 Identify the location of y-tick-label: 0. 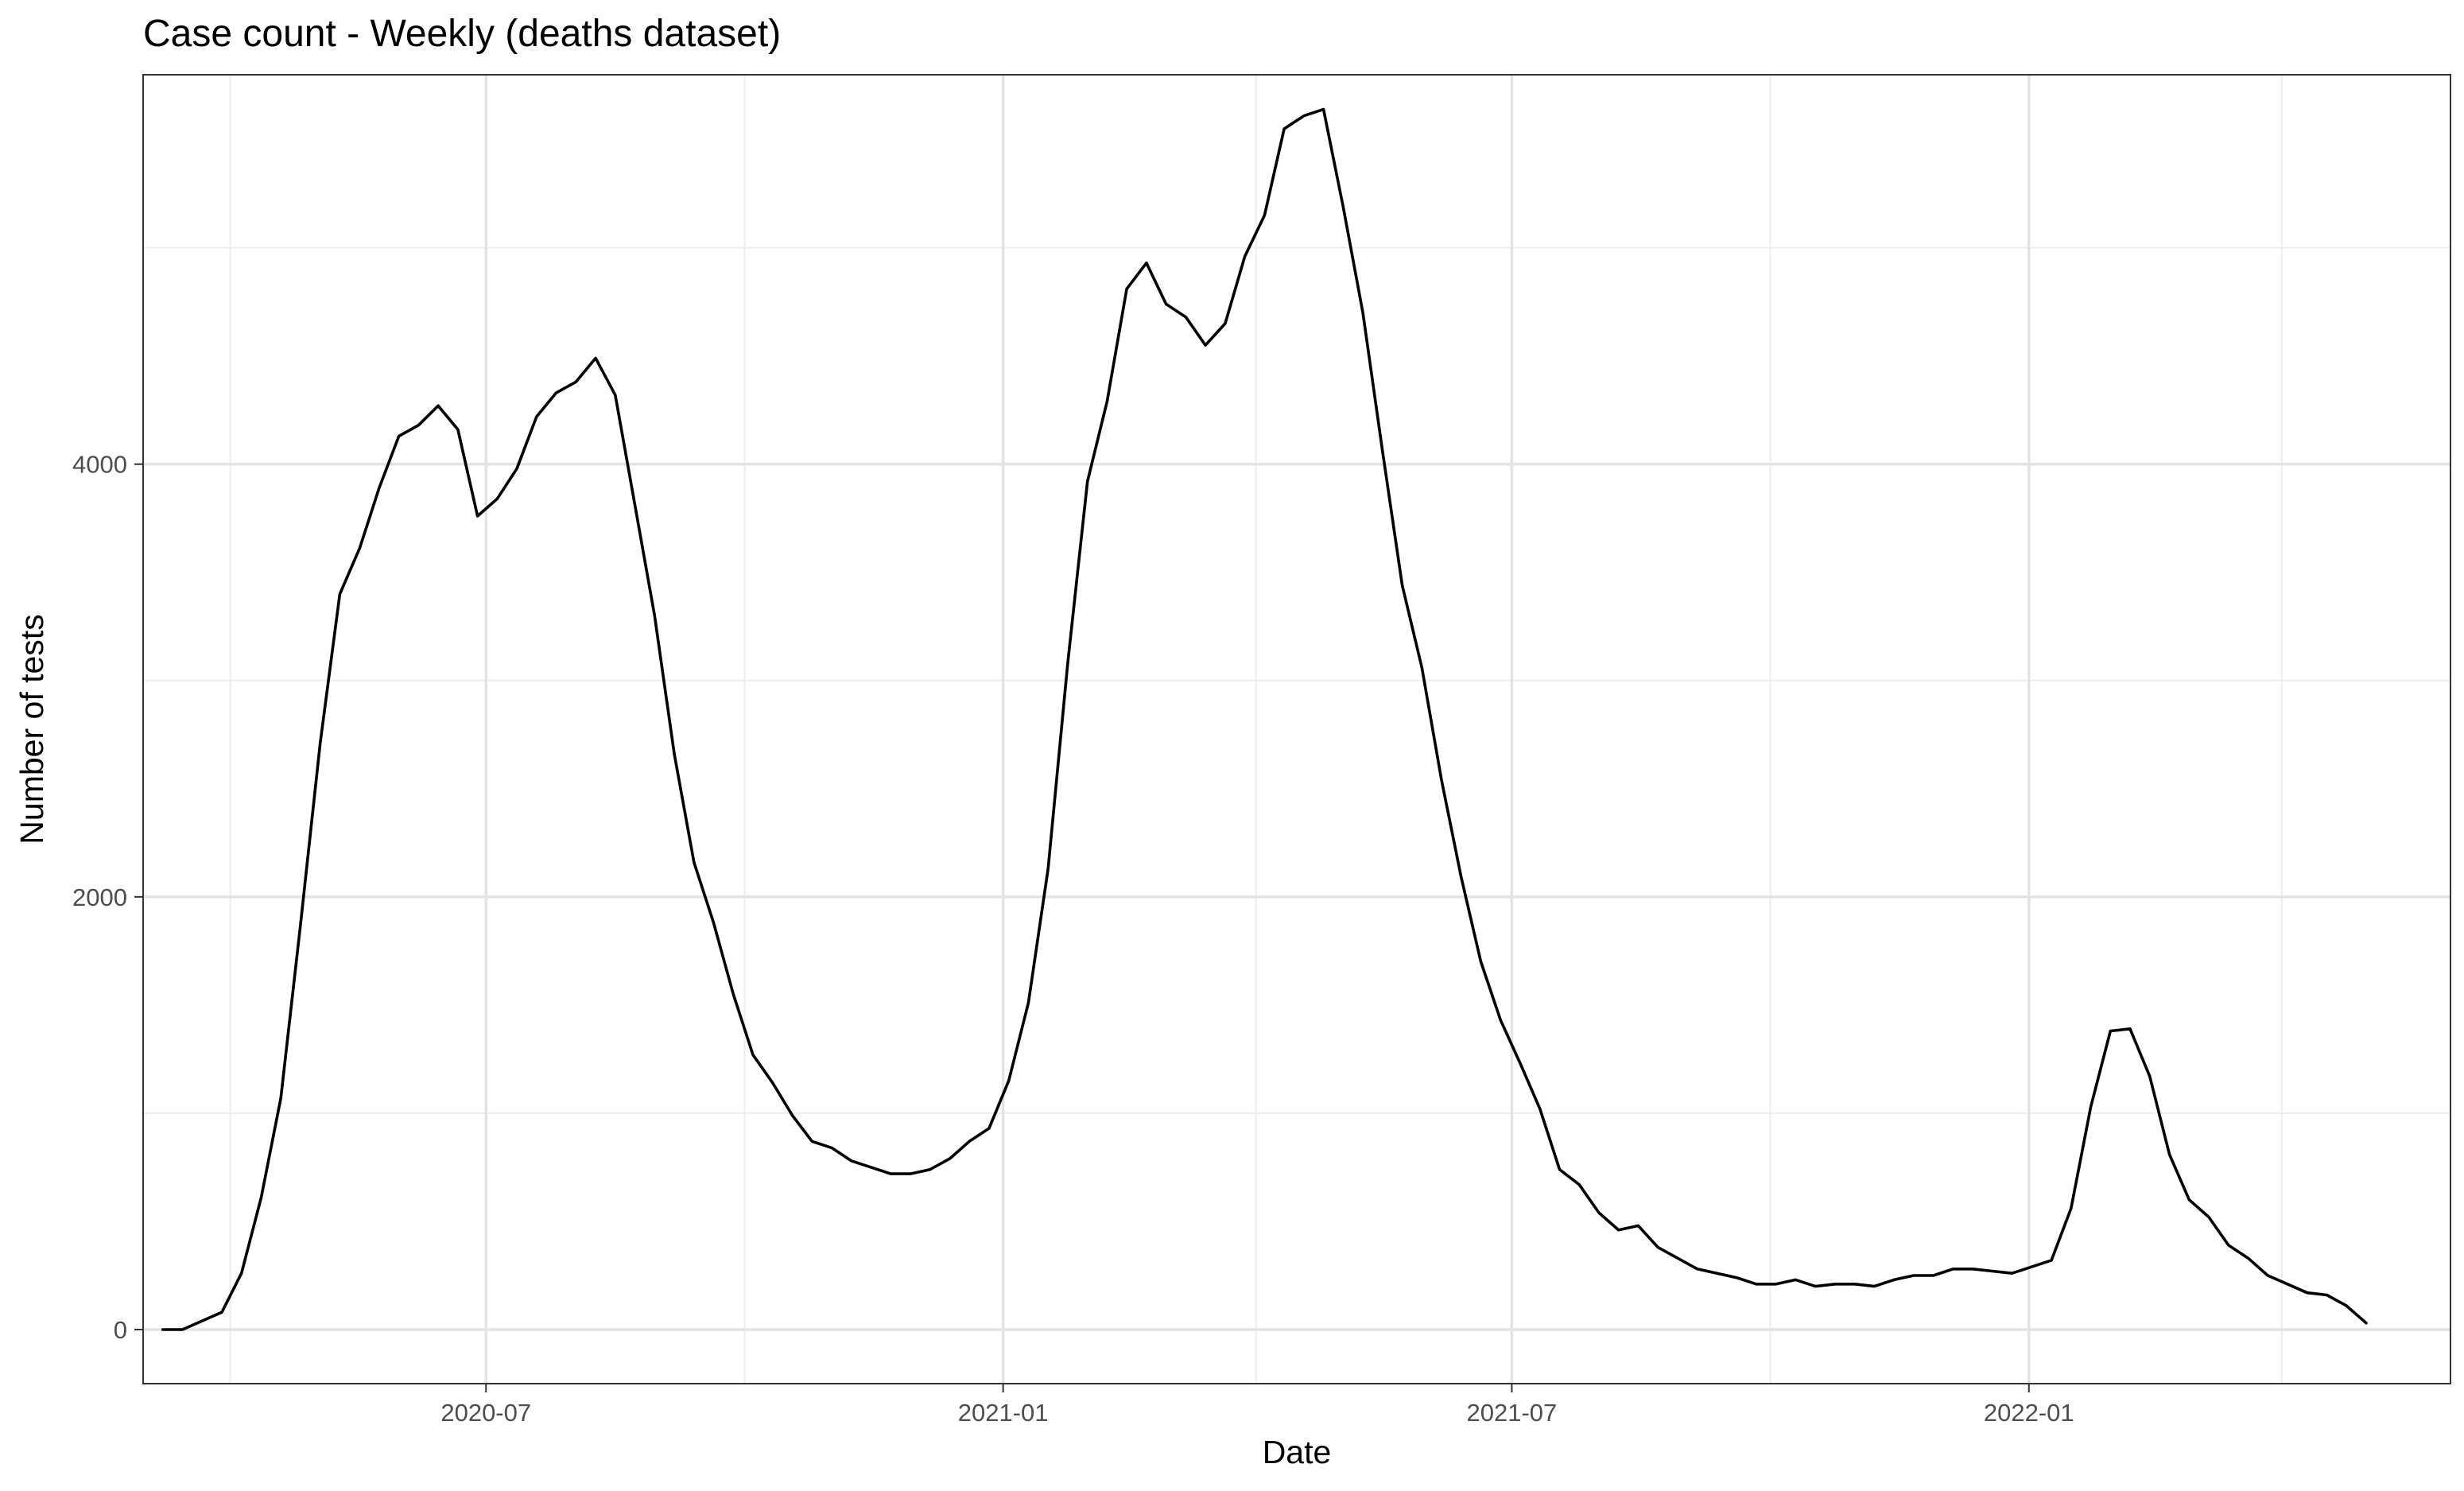
(120, 1330).